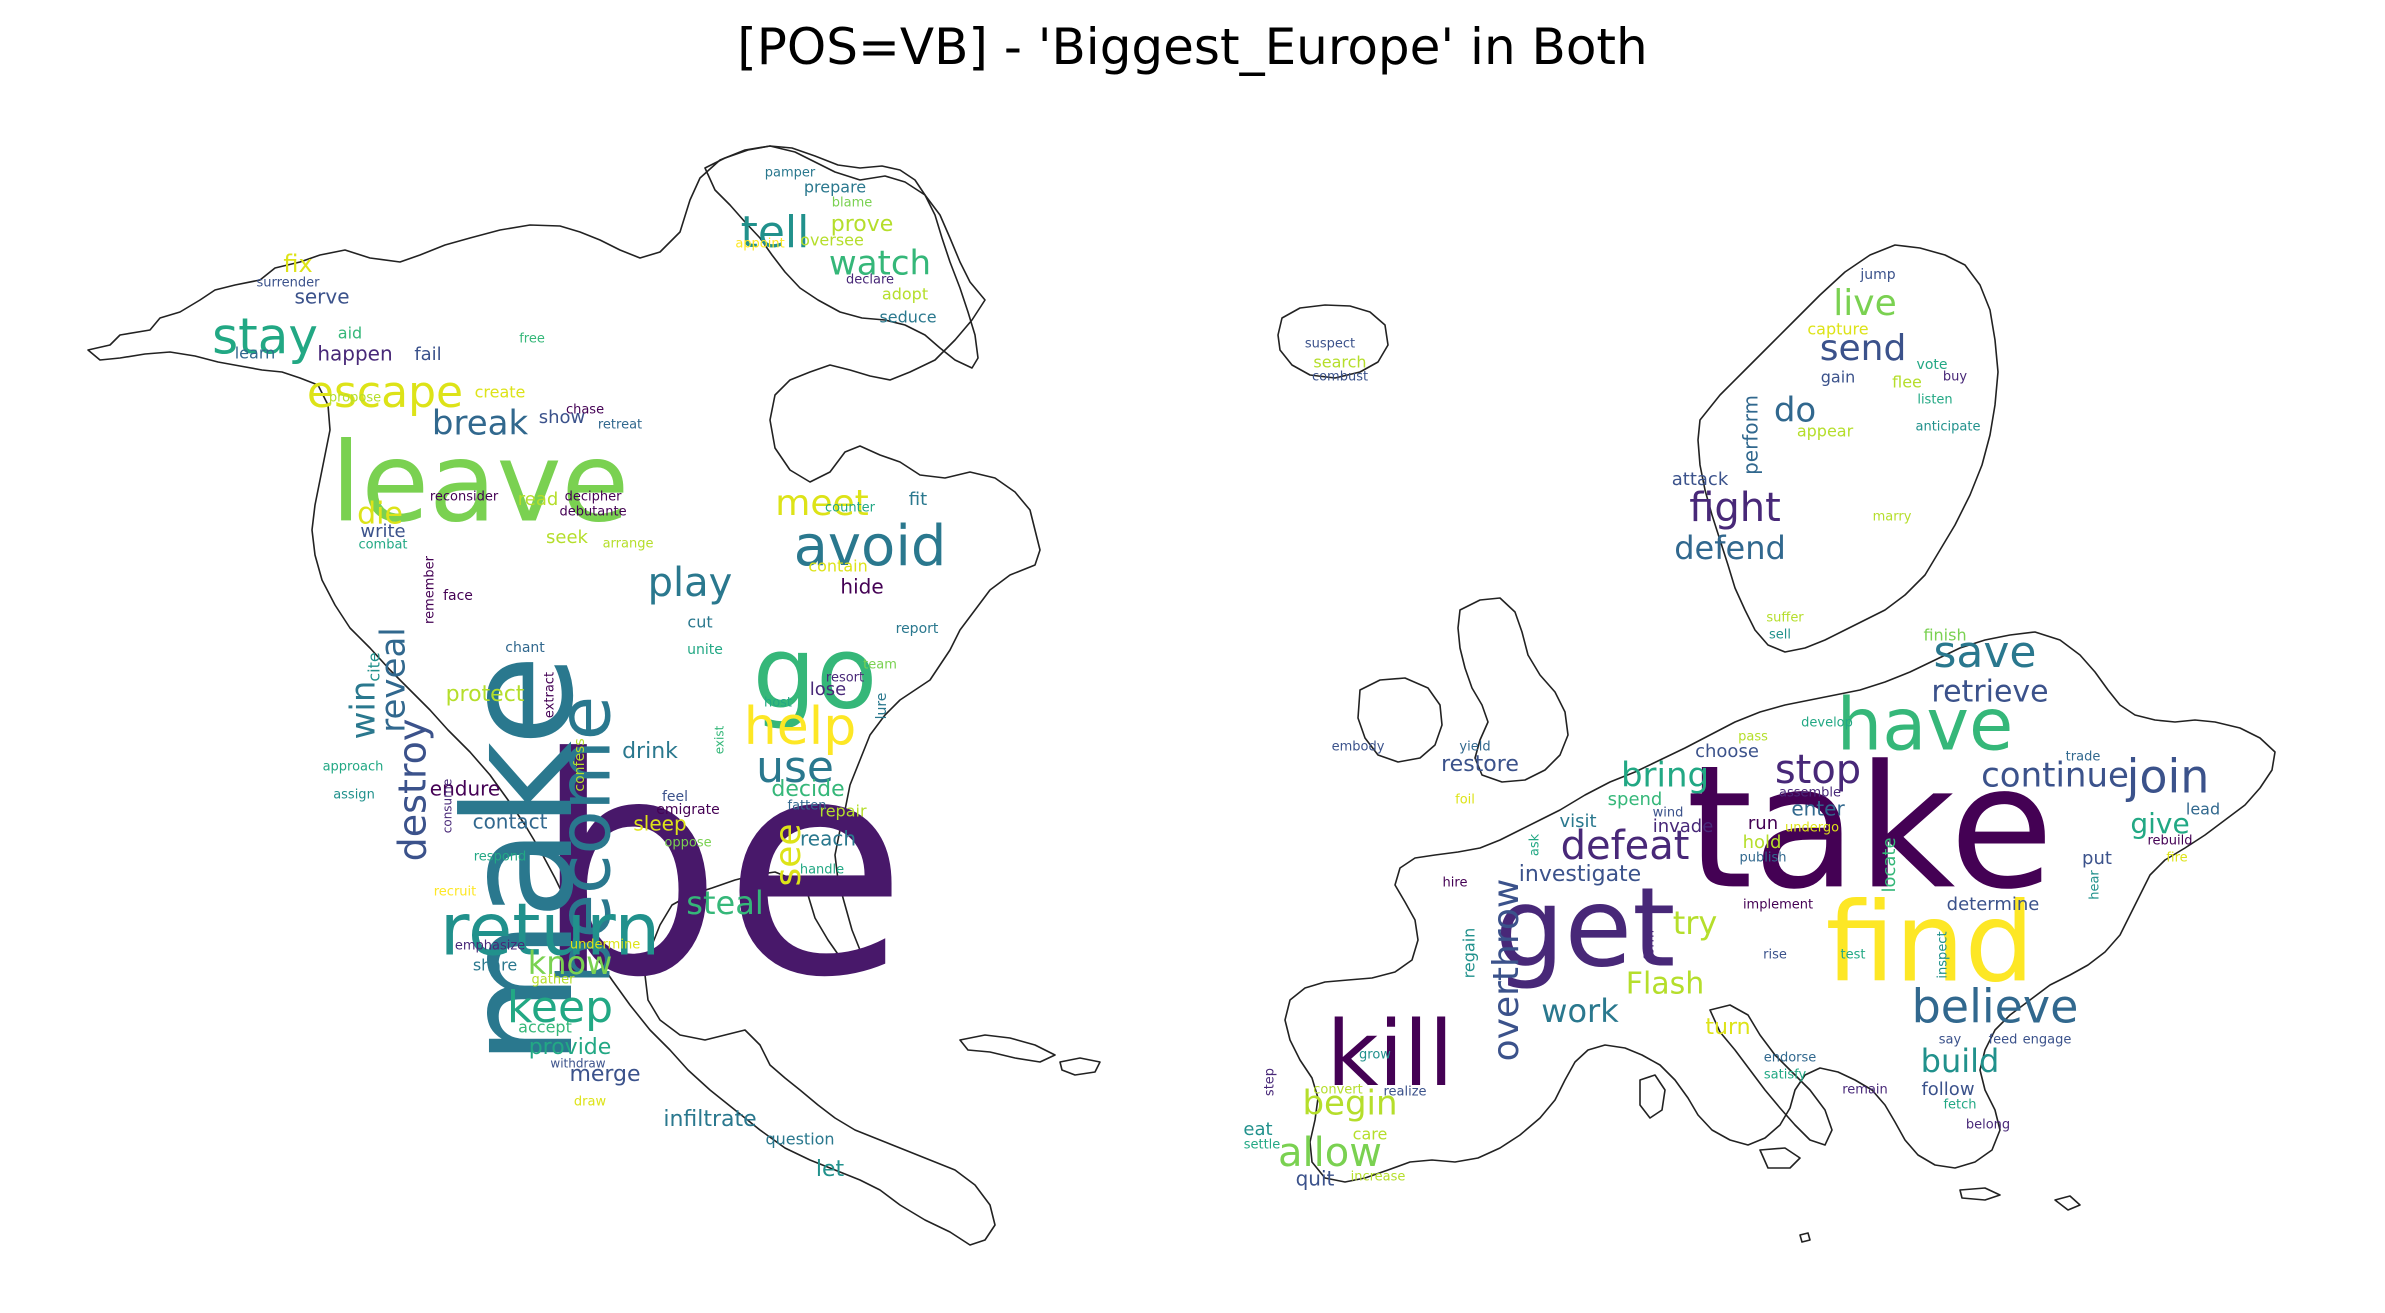 The image size is (2385, 1313). What do you see at coordinates (880, 665) in the screenshot?
I see `word-team: team` at bounding box center [880, 665].